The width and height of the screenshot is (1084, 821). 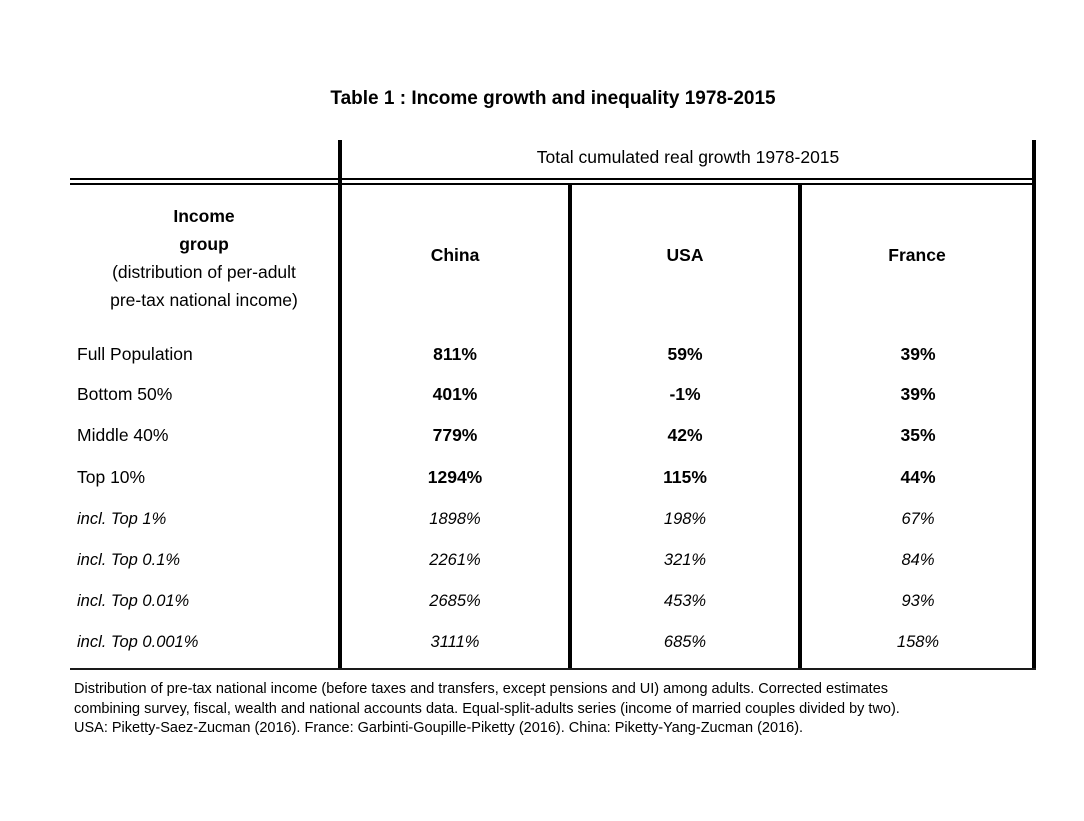 What do you see at coordinates (135, 353) in the screenshot?
I see `row-label: Full Population` at bounding box center [135, 353].